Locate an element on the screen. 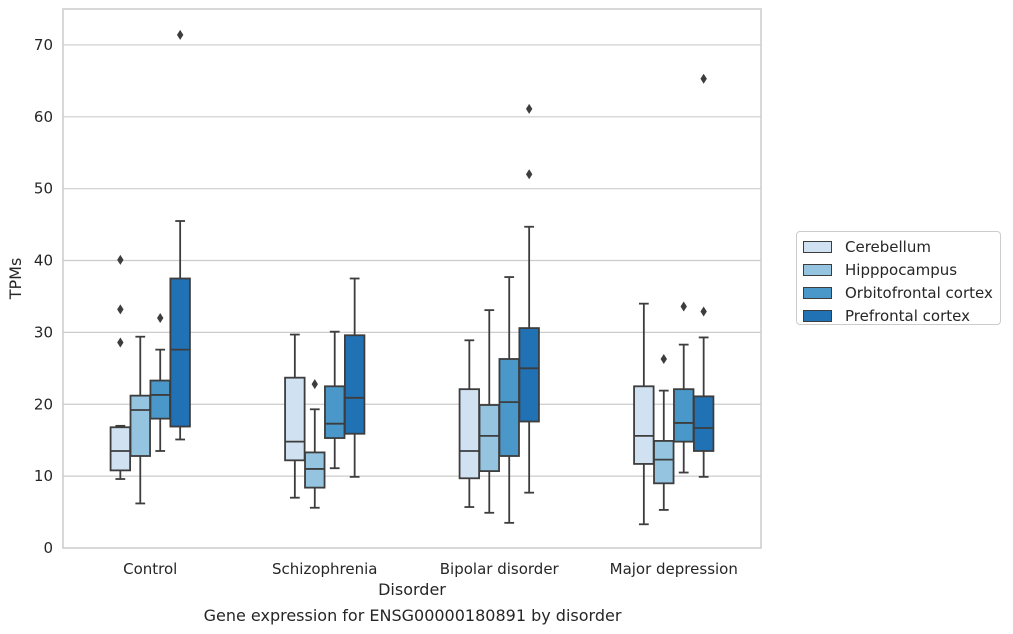 The image size is (1013, 634). legend-item: Hipppocampus is located at coordinates (901, 269).